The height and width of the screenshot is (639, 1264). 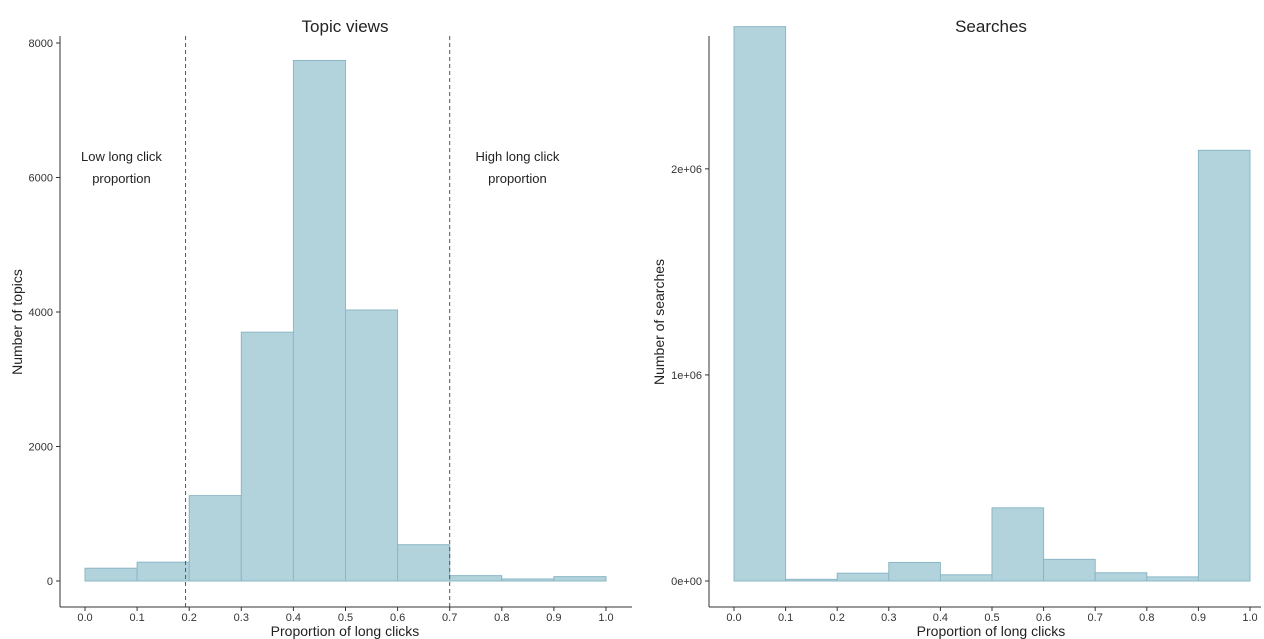 What do you see at coordinates (659, 322) in the screenshot?
I see `y-axis-label: Number of searches` at bounding box center [659, 322].